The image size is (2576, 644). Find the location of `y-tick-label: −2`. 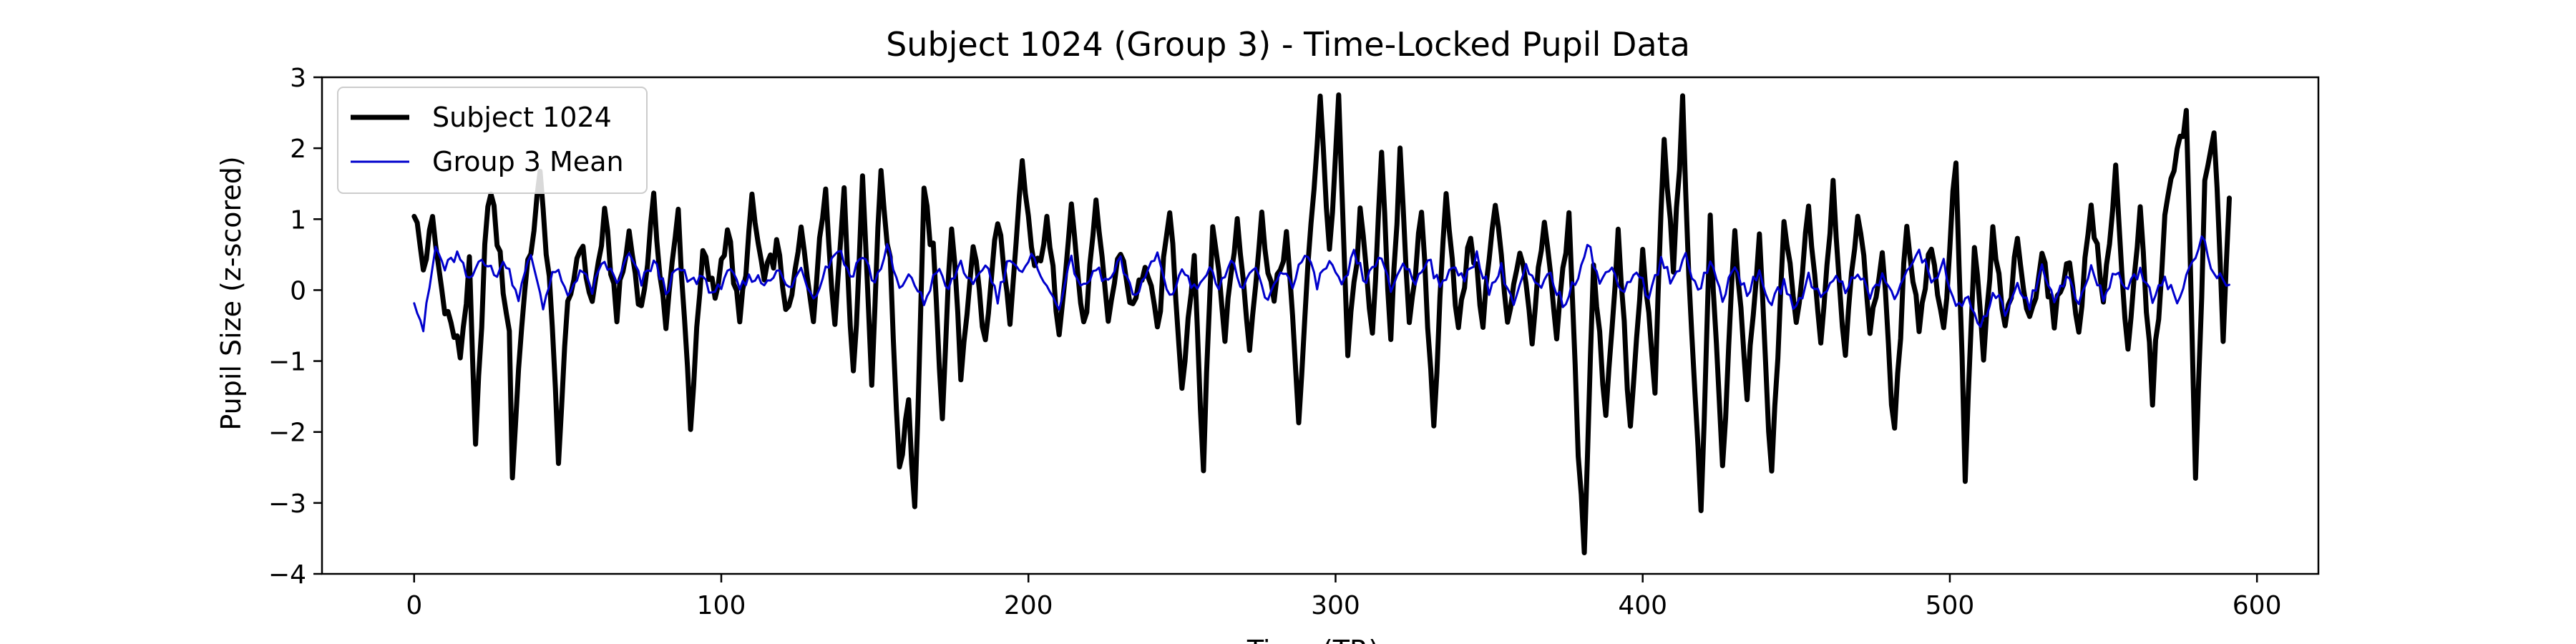

y-tick-label: −2 is located at coordinates (287, 433).